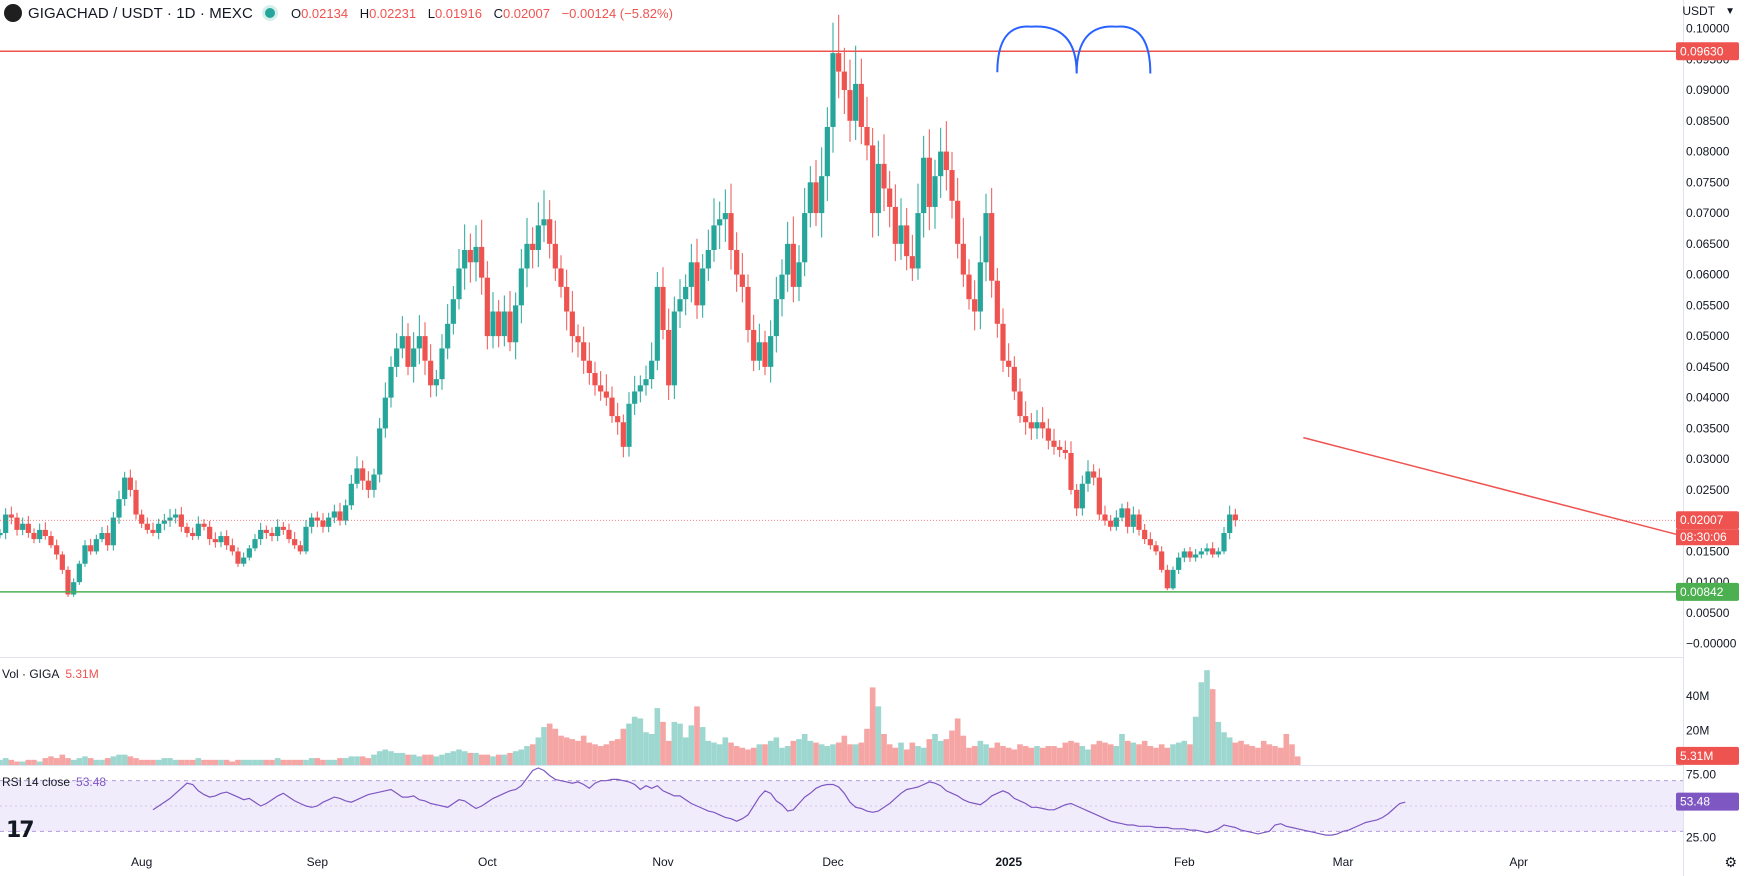 The height and width of the screenshot is (876, 1747). Describe the element at coordinates (91, 782) in the screenshot. I see `rsi-value: 53.48` at that location.